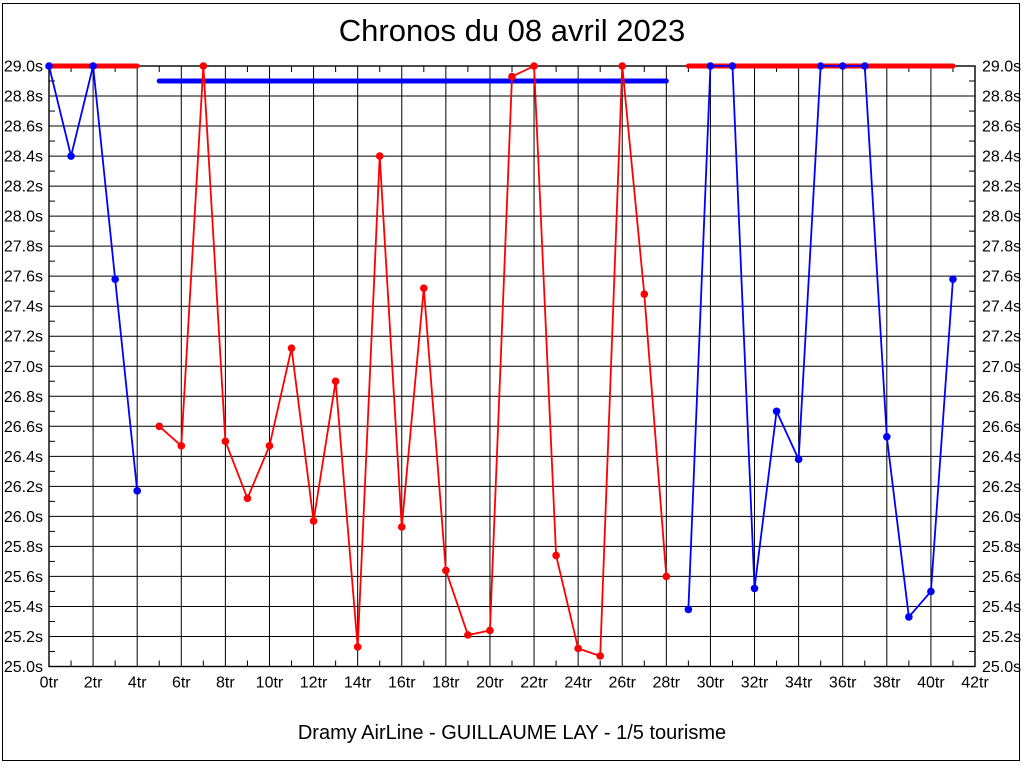  Describe the element at coordinates (93, 683) in the screenshot. I see `x-axis-tick-label: 2tr` at that location.